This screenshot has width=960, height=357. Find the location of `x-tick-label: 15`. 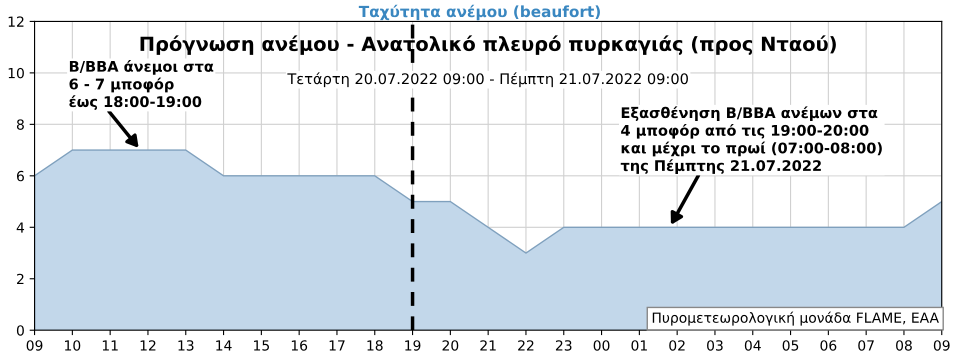

x-tick-label: 15 is located at coordinates (261, 345).